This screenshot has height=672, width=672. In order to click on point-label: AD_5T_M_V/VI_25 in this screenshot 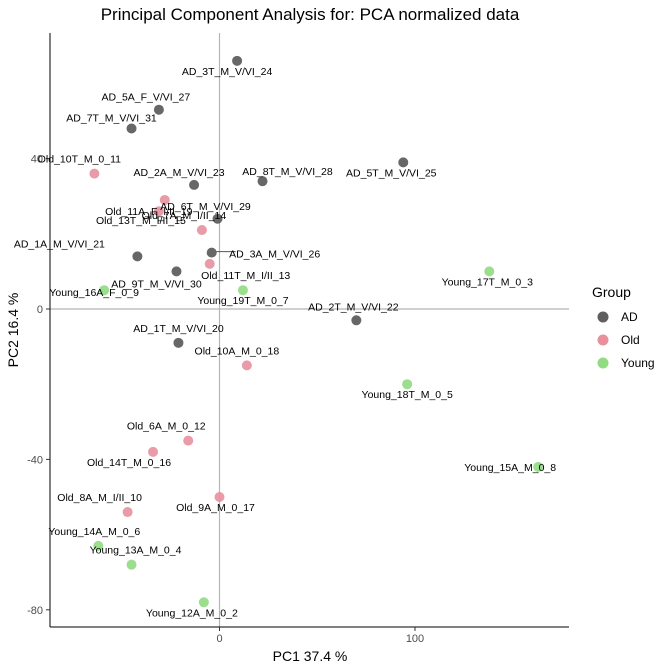, I will do `click(391, 173)`.